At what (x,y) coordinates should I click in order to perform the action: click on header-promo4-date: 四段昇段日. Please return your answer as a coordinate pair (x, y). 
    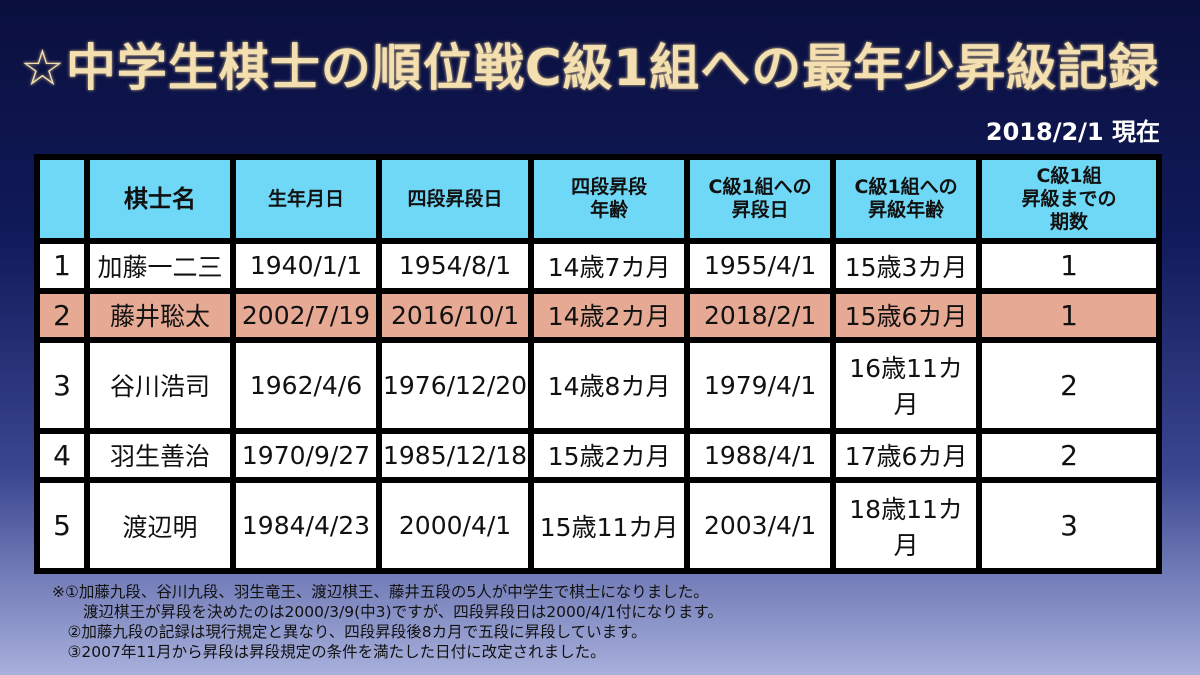
    Looking at the image, I should click on (455, 199).